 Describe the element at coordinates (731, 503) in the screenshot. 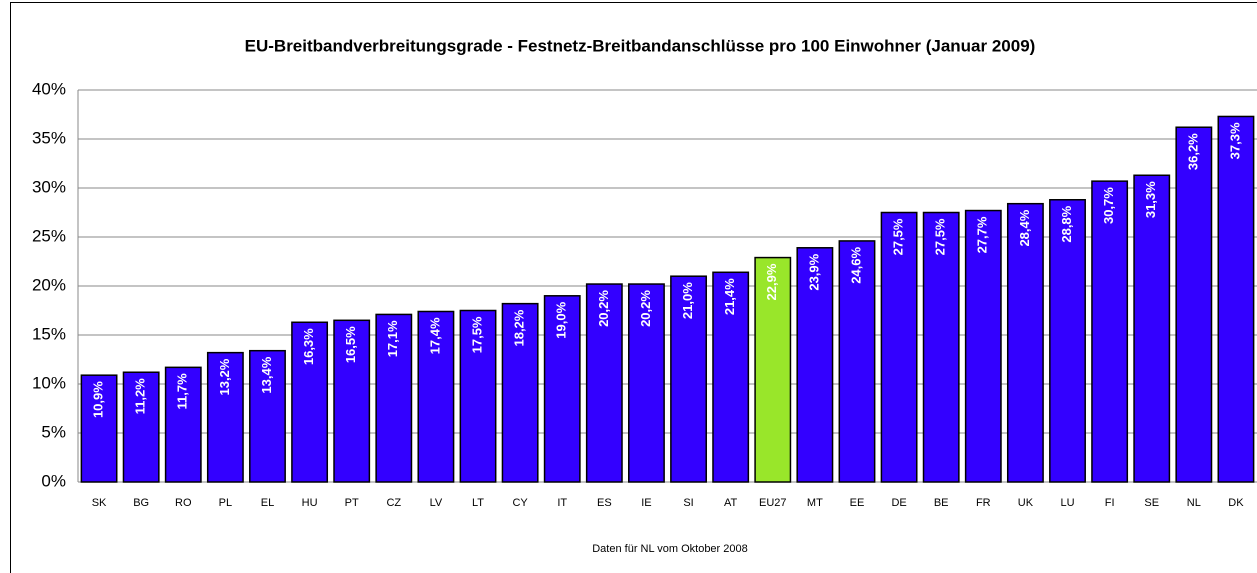

I see `x-tick-label: AT` at that location.